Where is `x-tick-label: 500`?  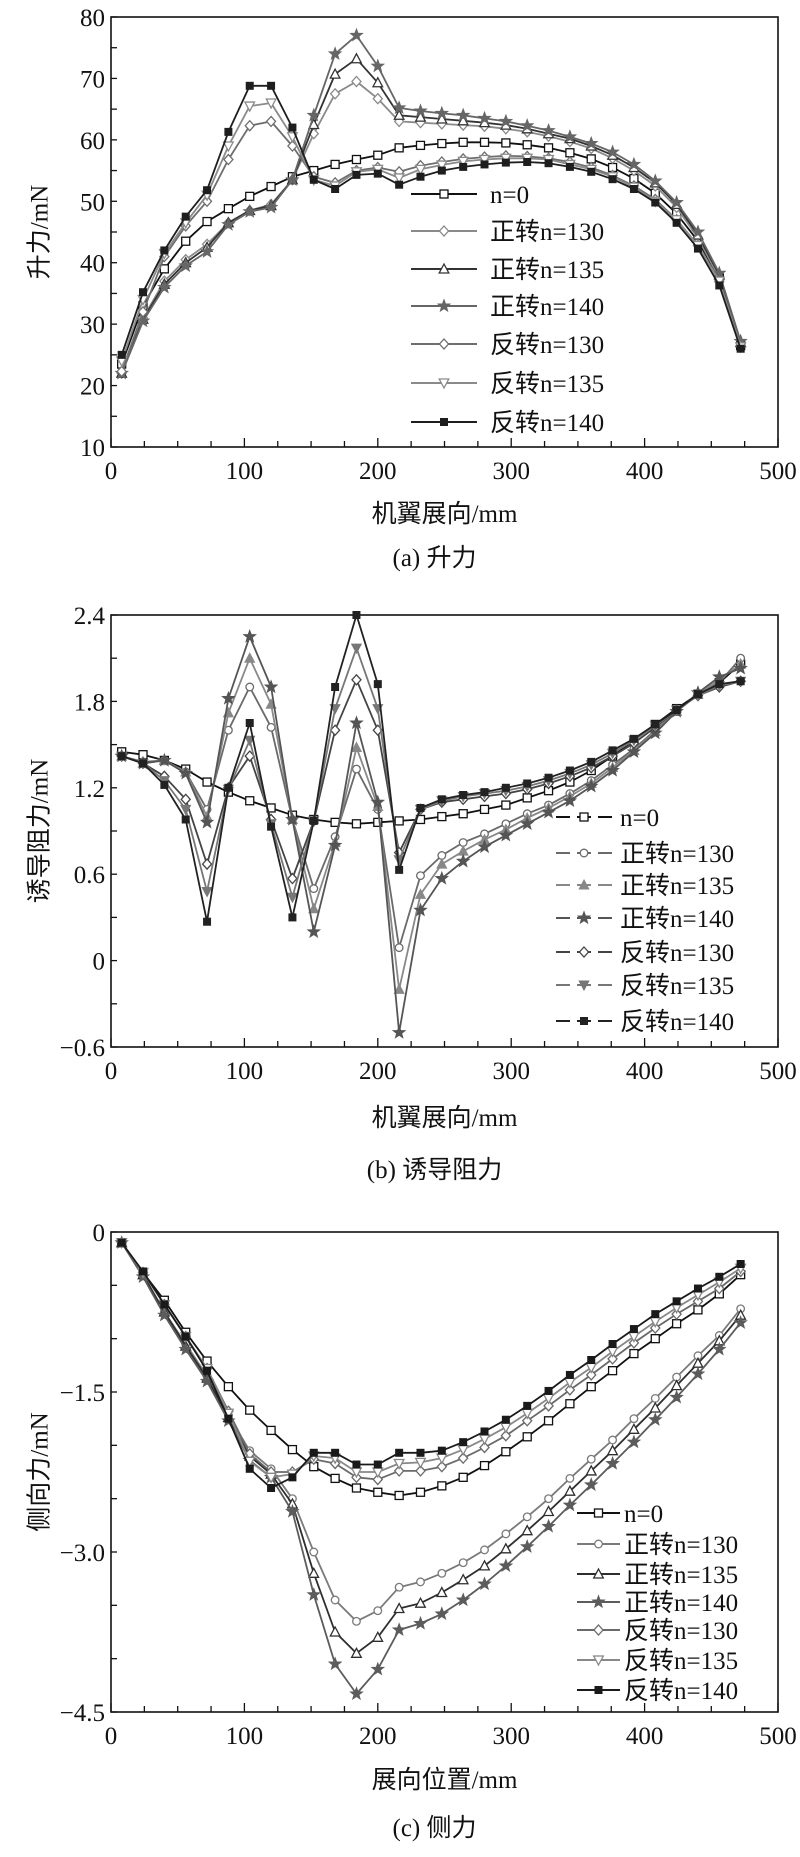
x-tick-label: 500 is located at coordinates (778, 1071).